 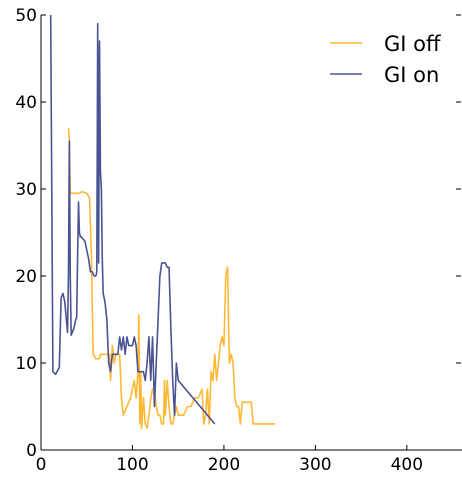 What do you see at coordinates (26, 103) in the screenshot?
I see `y-tick-label: 40` at bounding box center [26, 103].